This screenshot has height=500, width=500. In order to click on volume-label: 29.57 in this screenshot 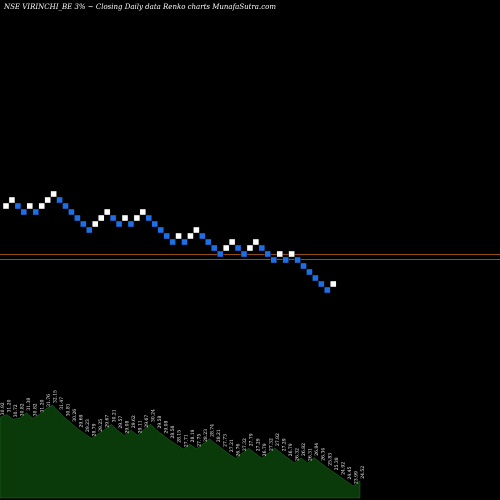, I will do `click(121, 422)`.